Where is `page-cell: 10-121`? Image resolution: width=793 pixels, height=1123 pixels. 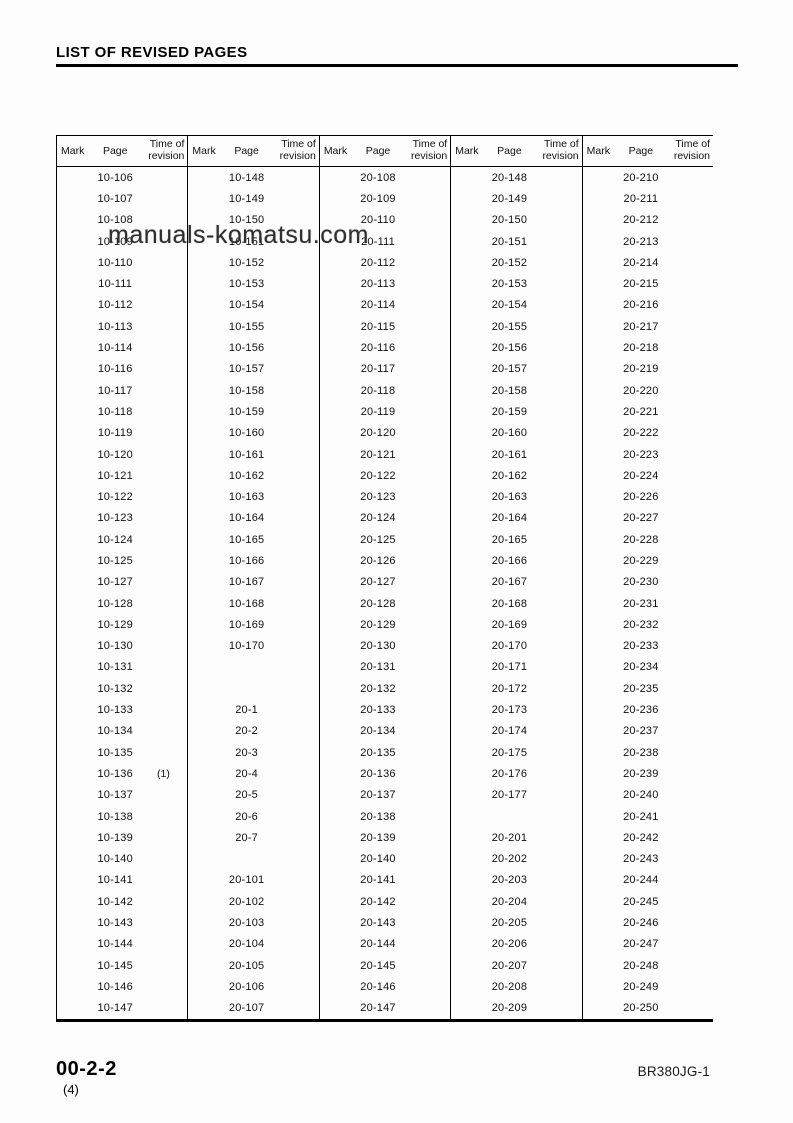
page-cell: 10-121 is located at coordinates (115, 475).